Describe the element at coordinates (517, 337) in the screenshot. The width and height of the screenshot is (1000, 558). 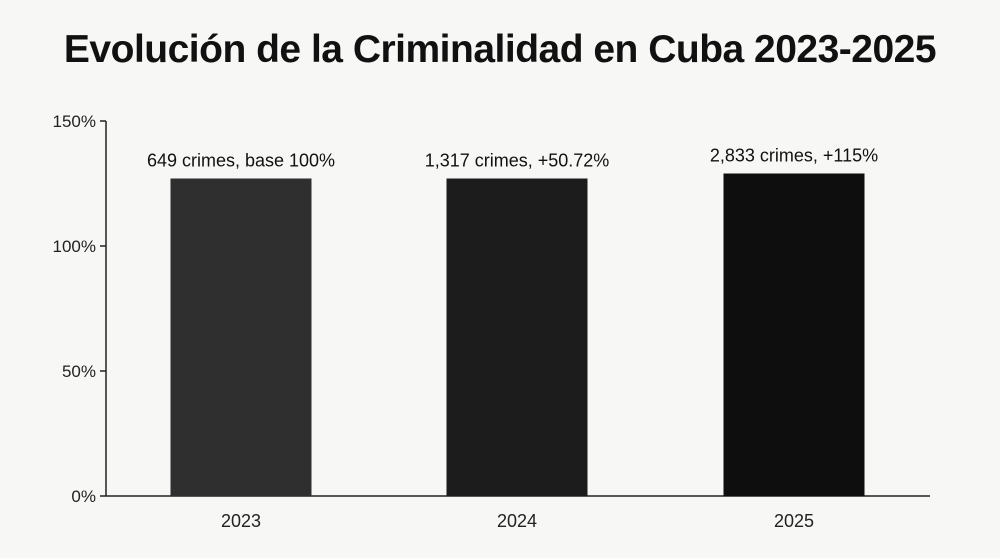
I see `bar-2024` at that location.